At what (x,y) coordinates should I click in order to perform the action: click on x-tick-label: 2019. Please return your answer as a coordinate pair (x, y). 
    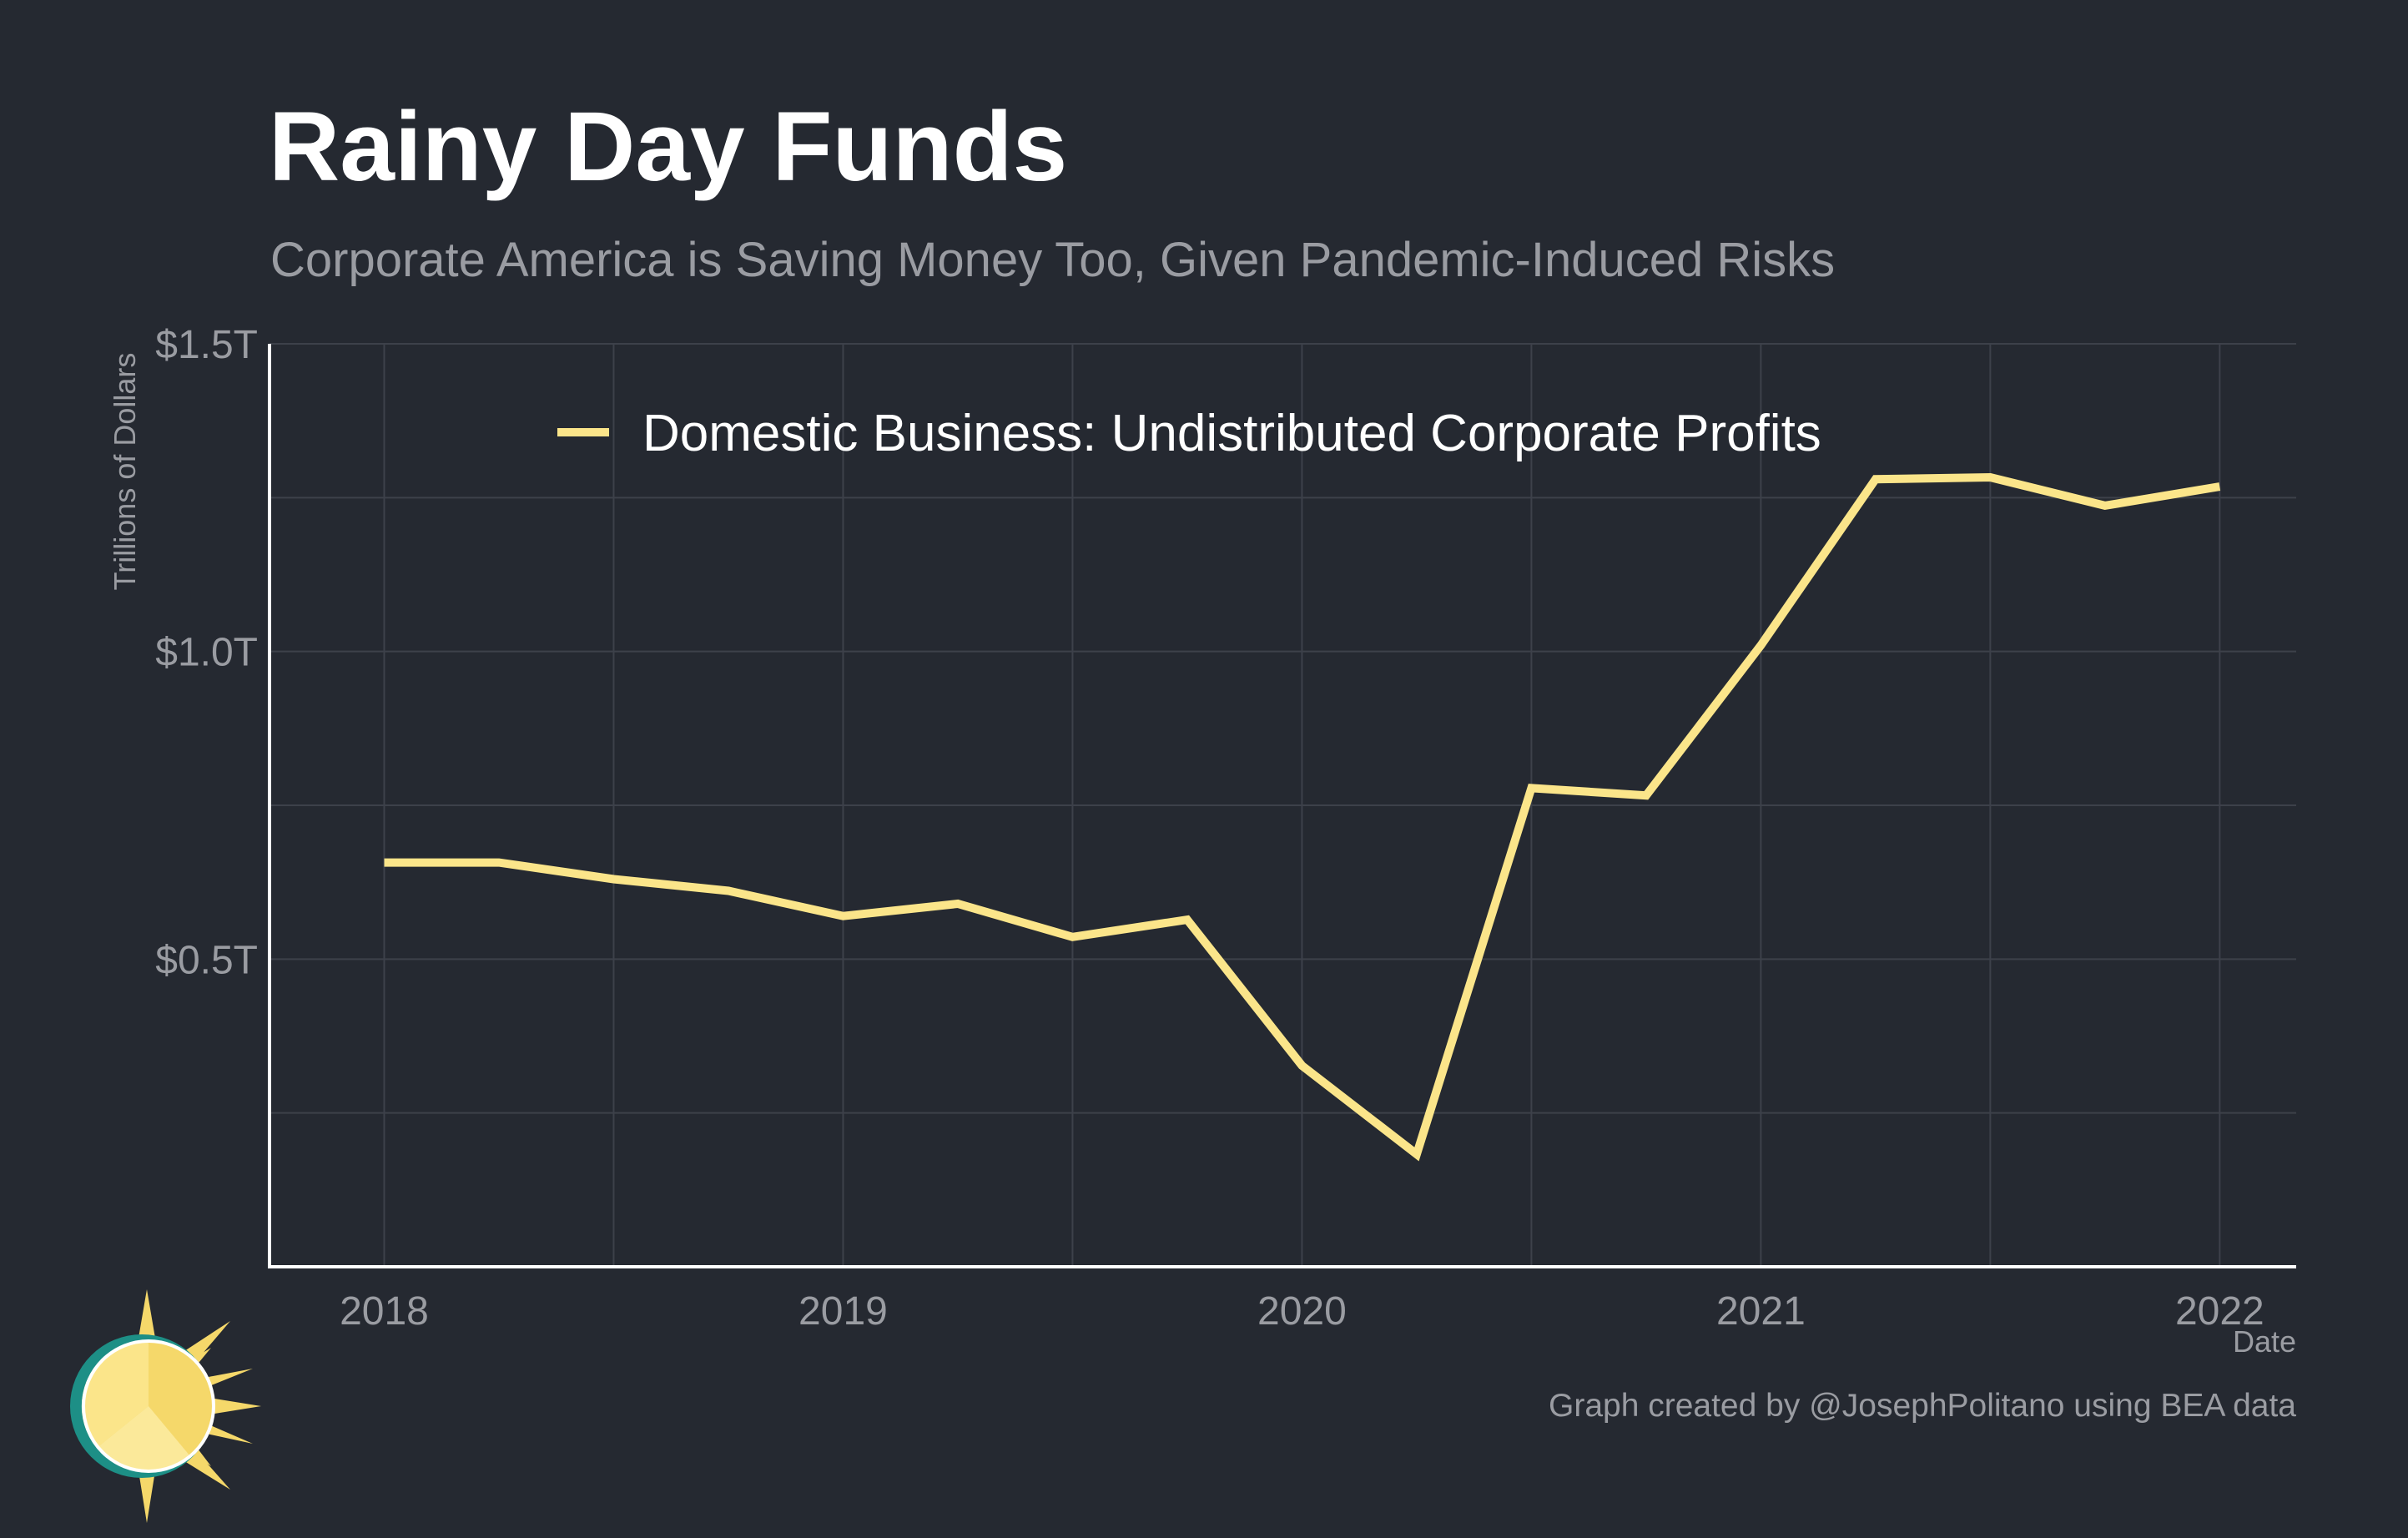
    Looking at the image, I should click on (843, 1311).